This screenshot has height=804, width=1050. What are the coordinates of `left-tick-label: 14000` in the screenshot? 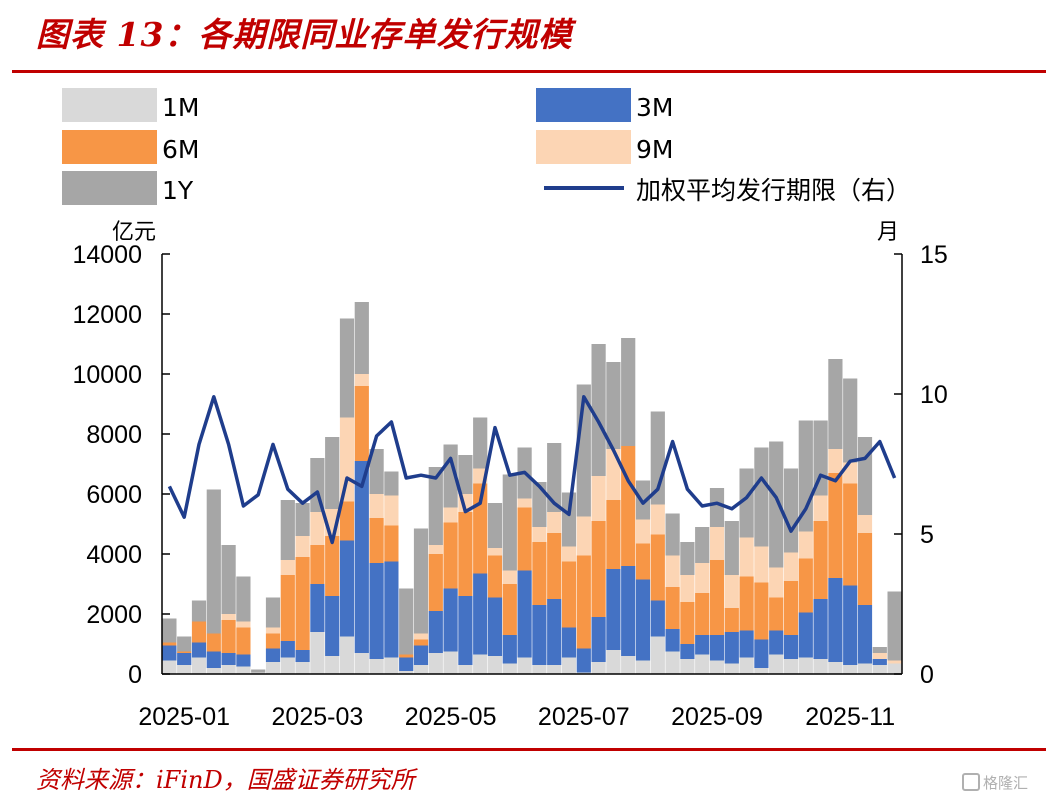 It's located at (107, 255).